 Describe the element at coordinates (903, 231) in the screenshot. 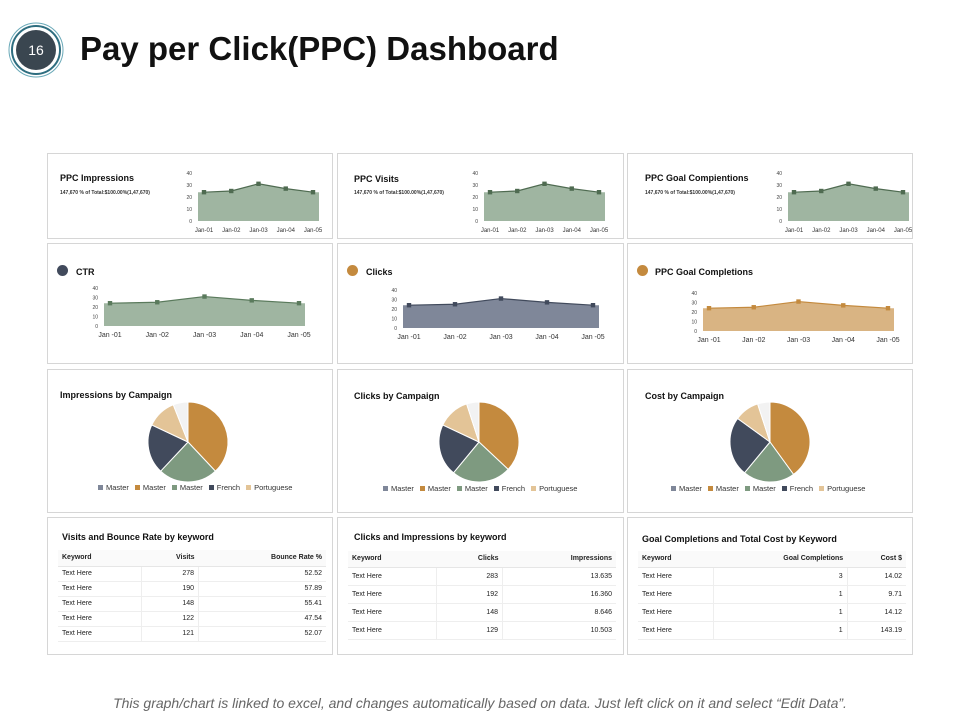

I see `x-tick-label: Jan-05` at that location.